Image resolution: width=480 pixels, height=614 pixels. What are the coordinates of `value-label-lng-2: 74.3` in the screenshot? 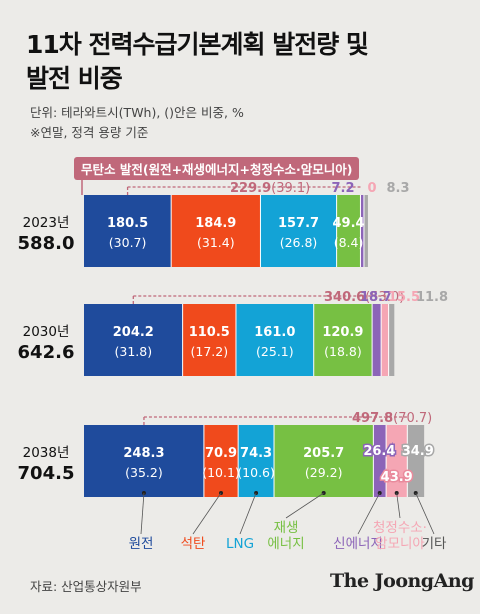 It's located at (256, 453).